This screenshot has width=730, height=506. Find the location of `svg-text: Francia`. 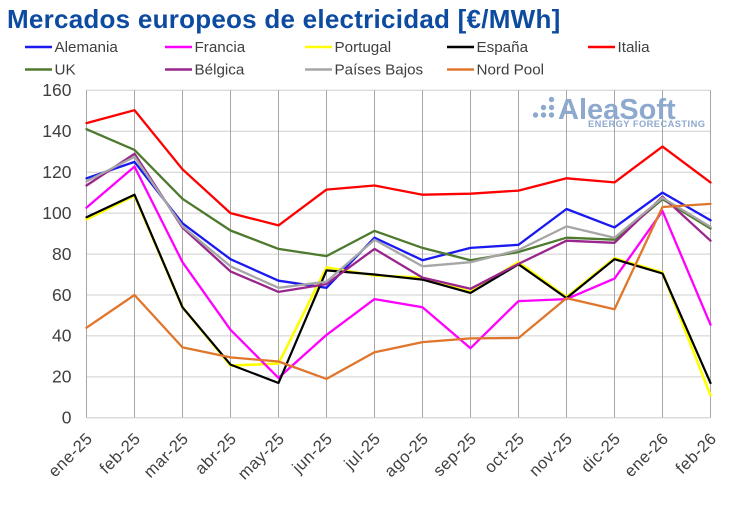

svg-text: Francia is located at coordinates (220, 47).